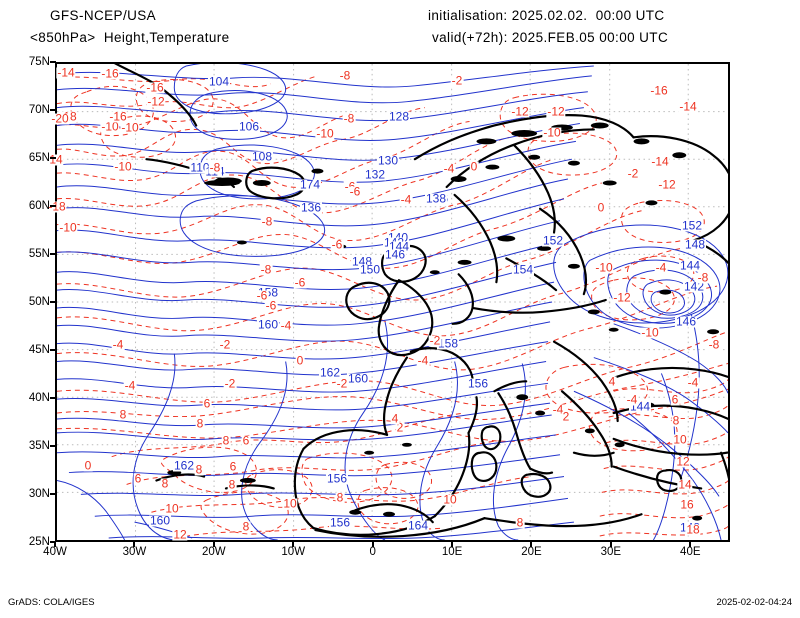 The image size is (800, 618). What do you see at coordinates (375, 174) in the screenshot?
I see `height-contour-label: 132` at bounding box center [375, 174].